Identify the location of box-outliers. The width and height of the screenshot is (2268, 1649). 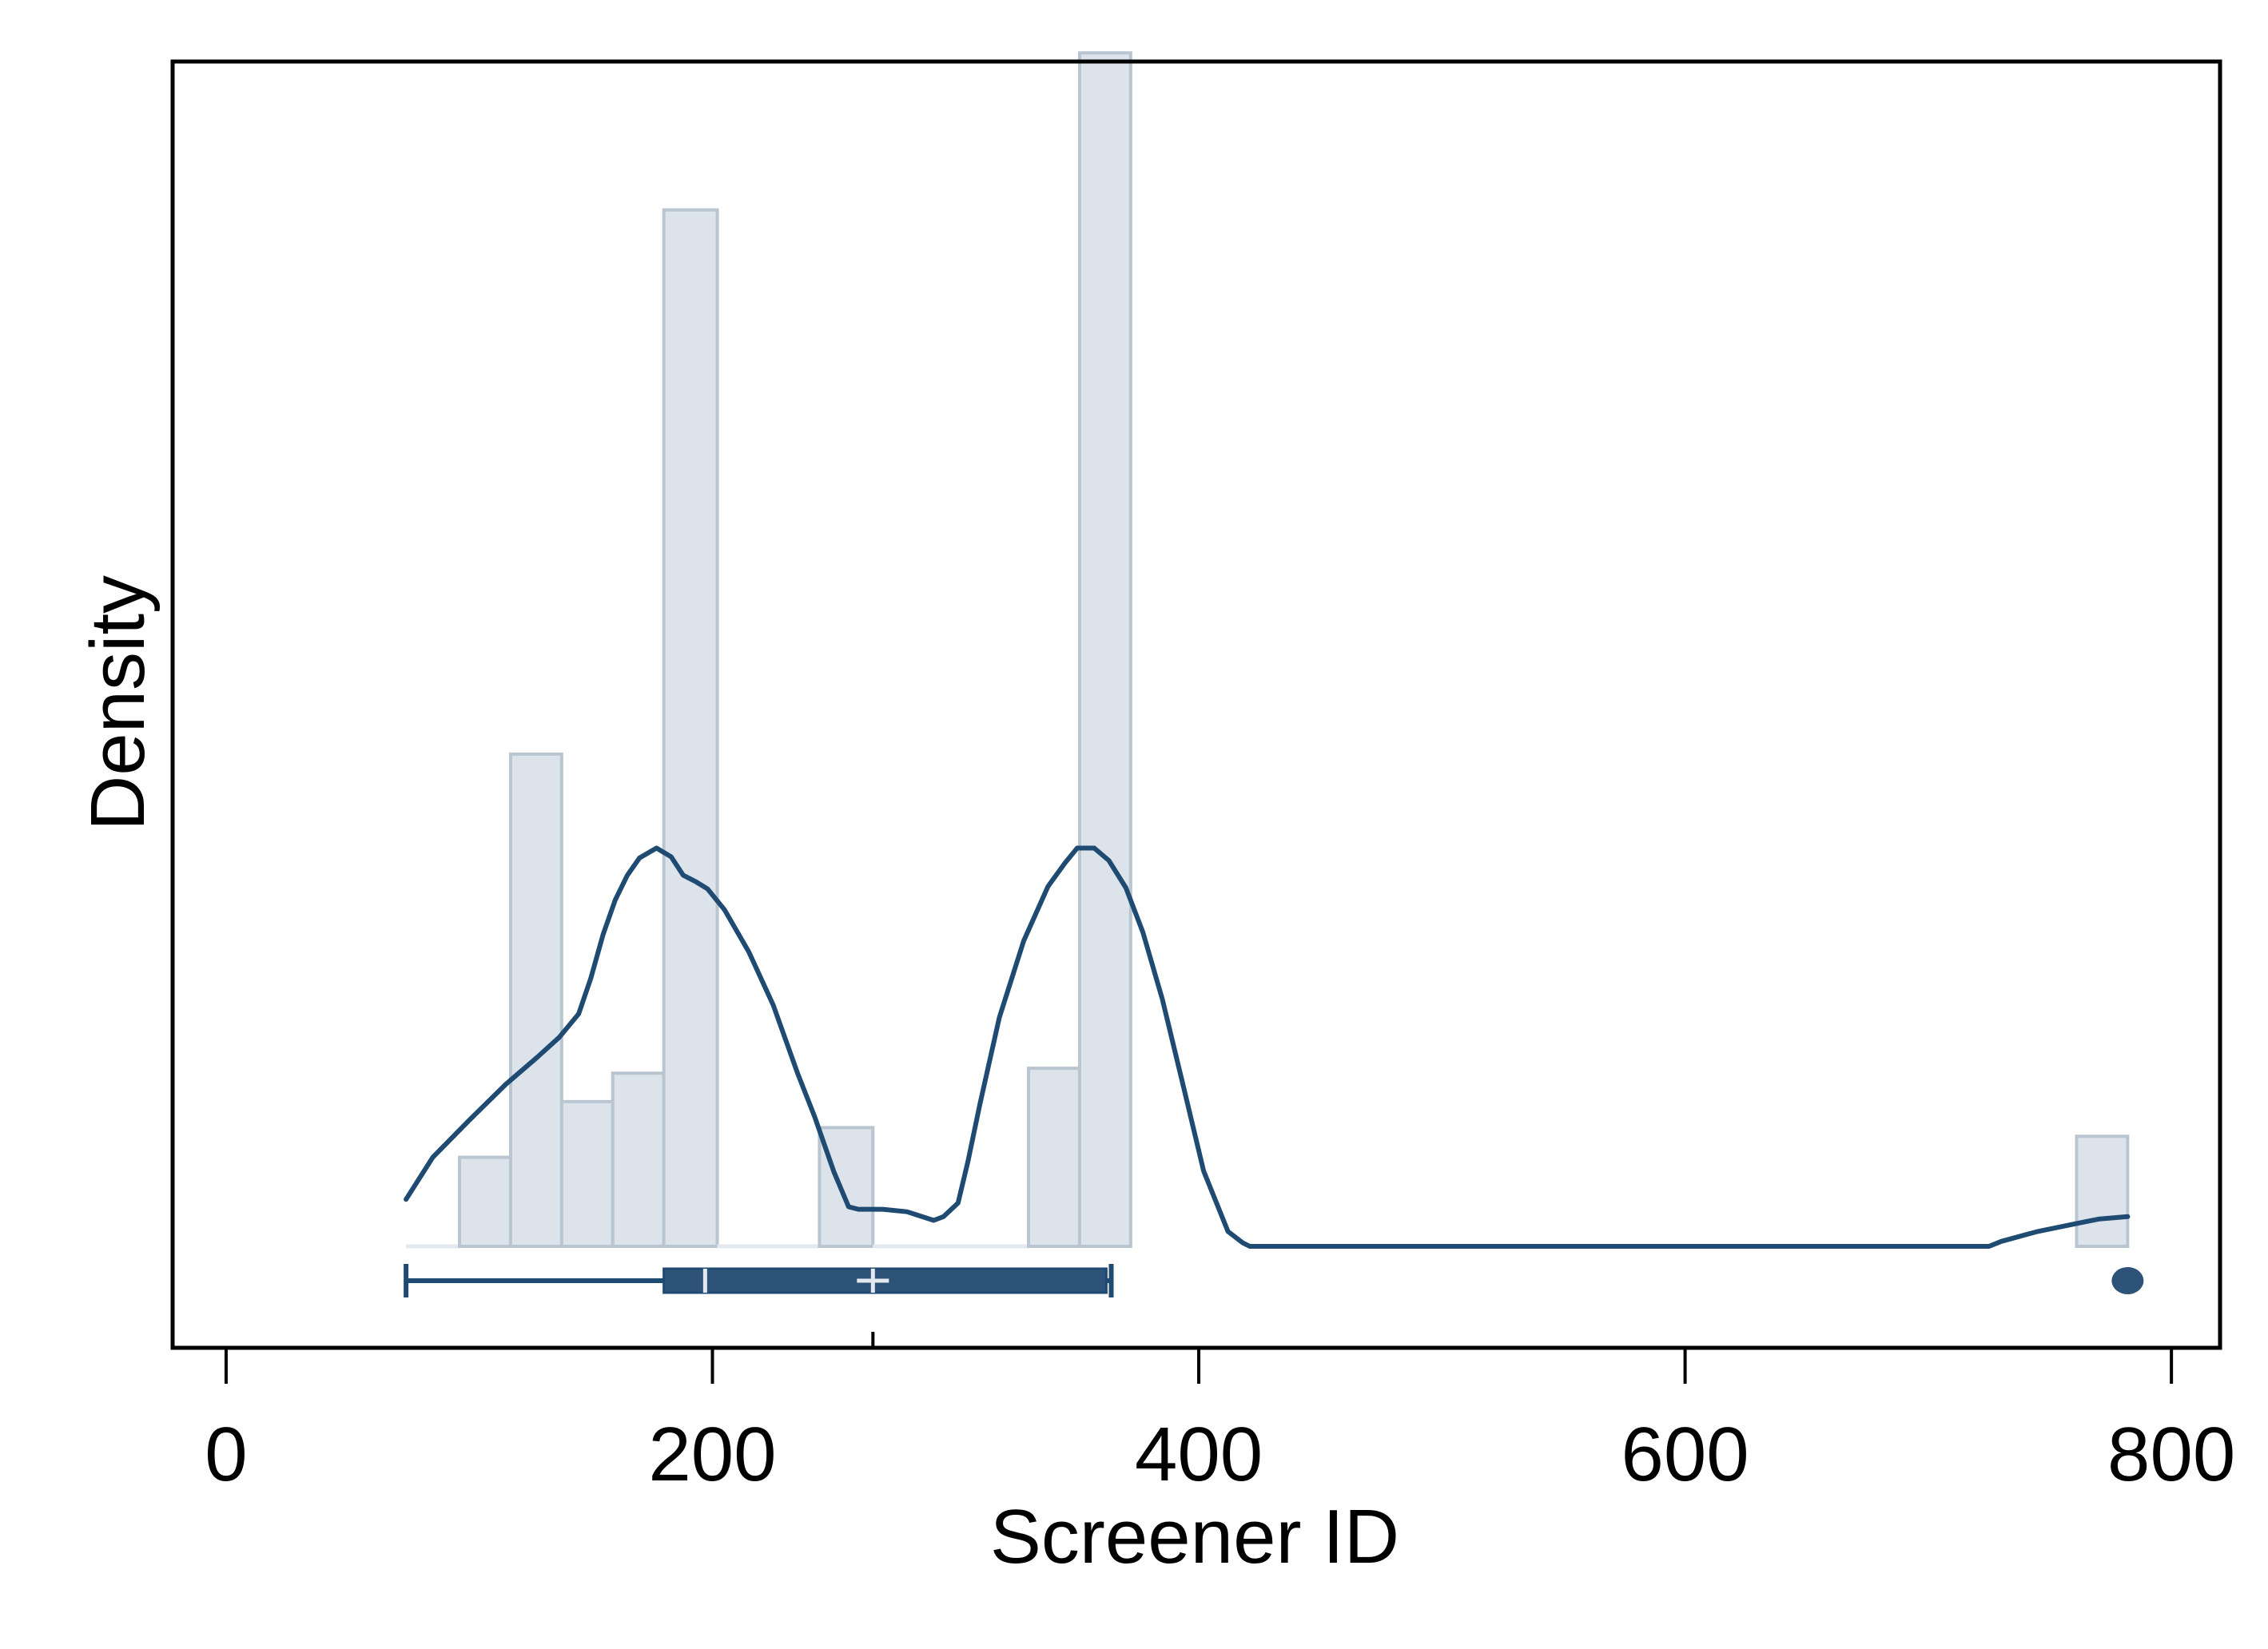
(2127, 1280).